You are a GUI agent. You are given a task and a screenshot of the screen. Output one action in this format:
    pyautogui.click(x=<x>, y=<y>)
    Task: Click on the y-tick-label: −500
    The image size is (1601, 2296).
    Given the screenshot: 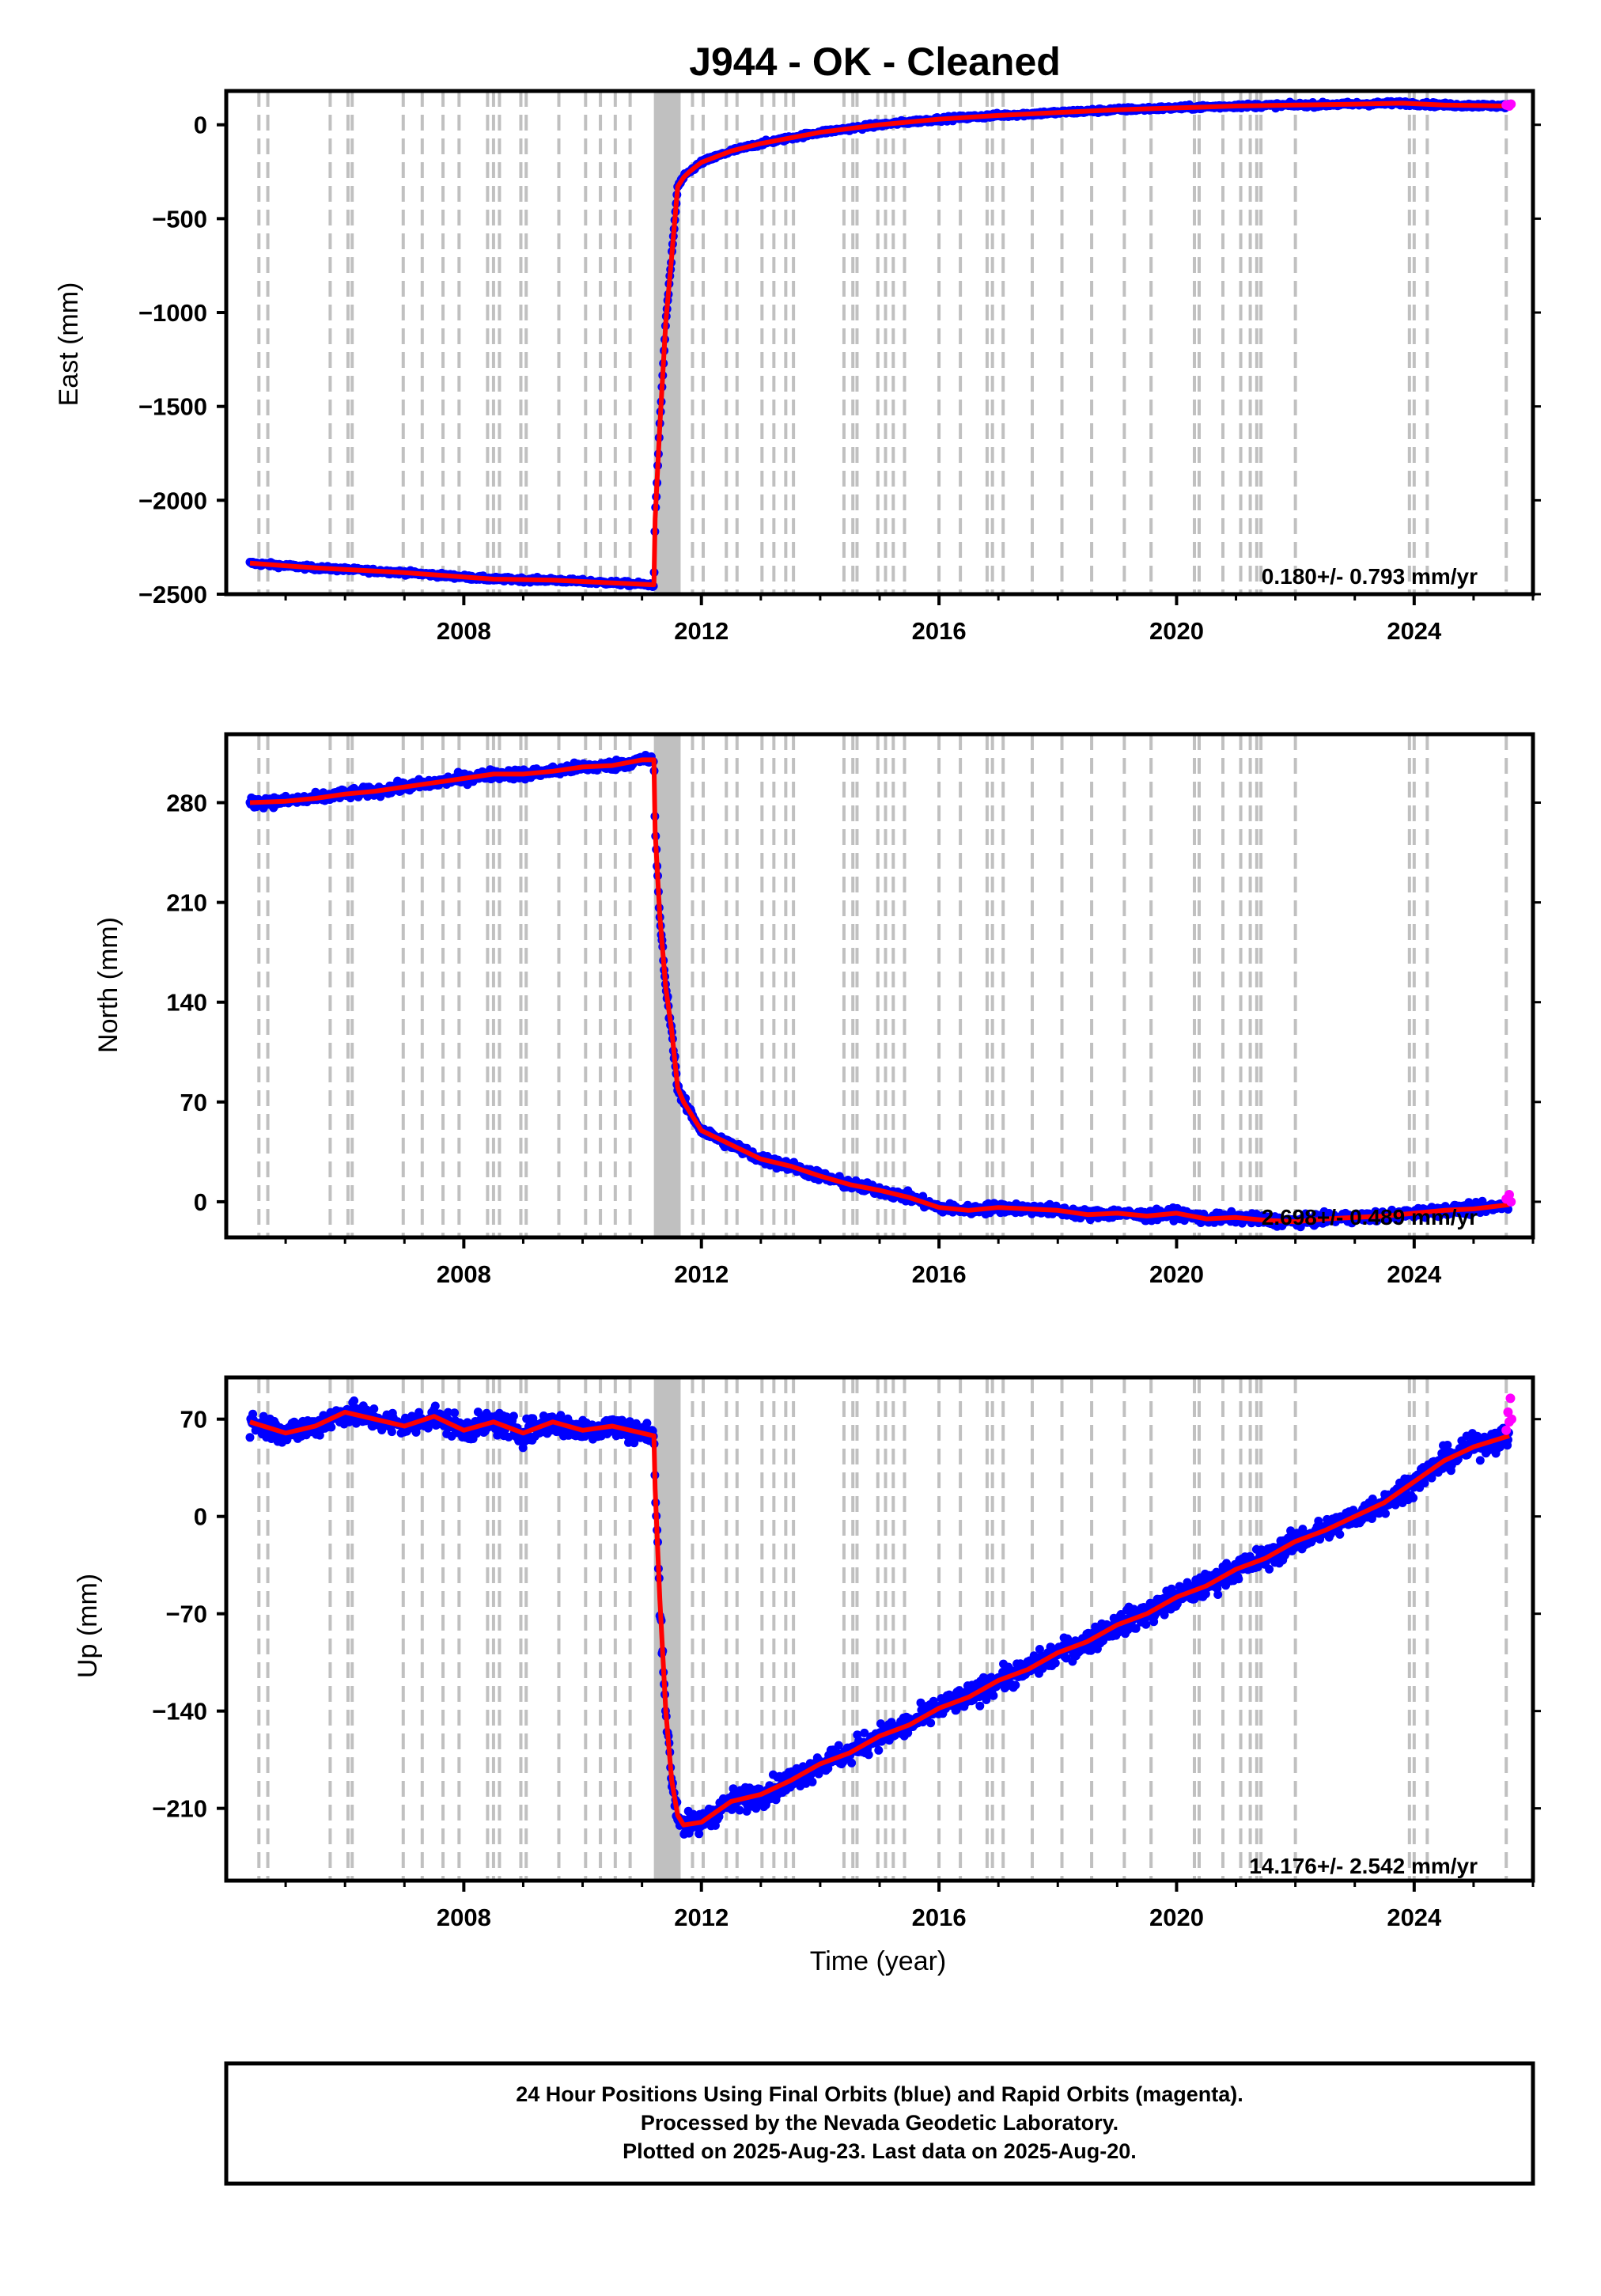 What is the action you would take?
    pyautogui.click(x=180, y=219)
    